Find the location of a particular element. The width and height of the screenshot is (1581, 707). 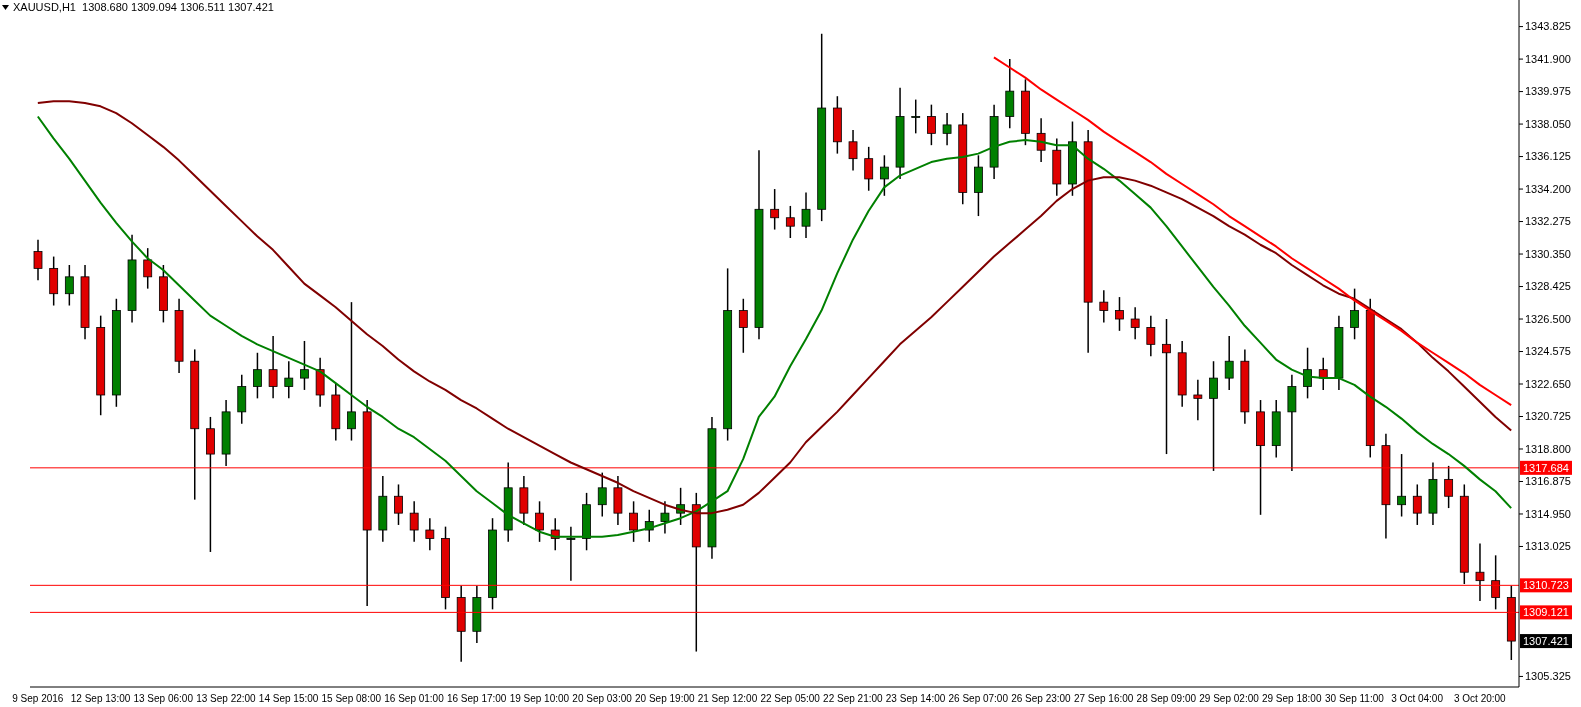

x-tick-label: 30 Sep 11:00 is located at coordinates (1355, 699).